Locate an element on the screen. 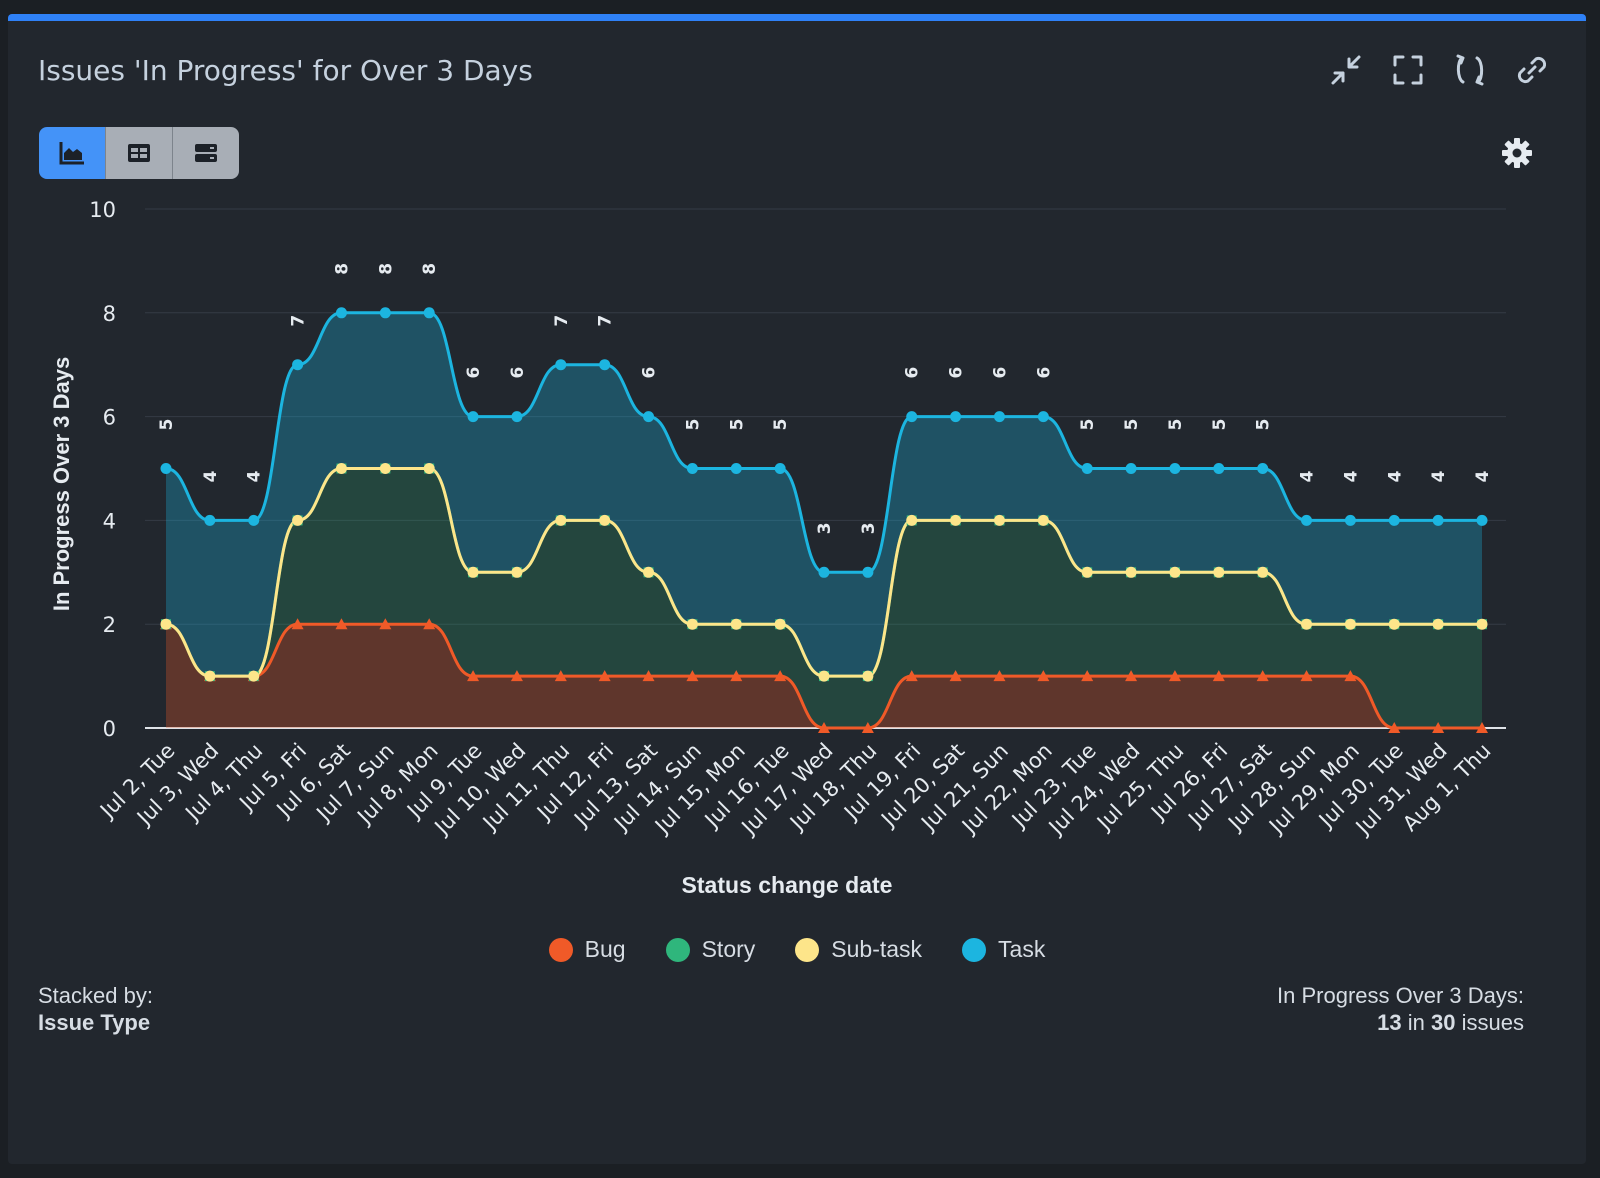 The image size is (1600, 1178). legend-item-story: Story is located at coordinates (710, 949).